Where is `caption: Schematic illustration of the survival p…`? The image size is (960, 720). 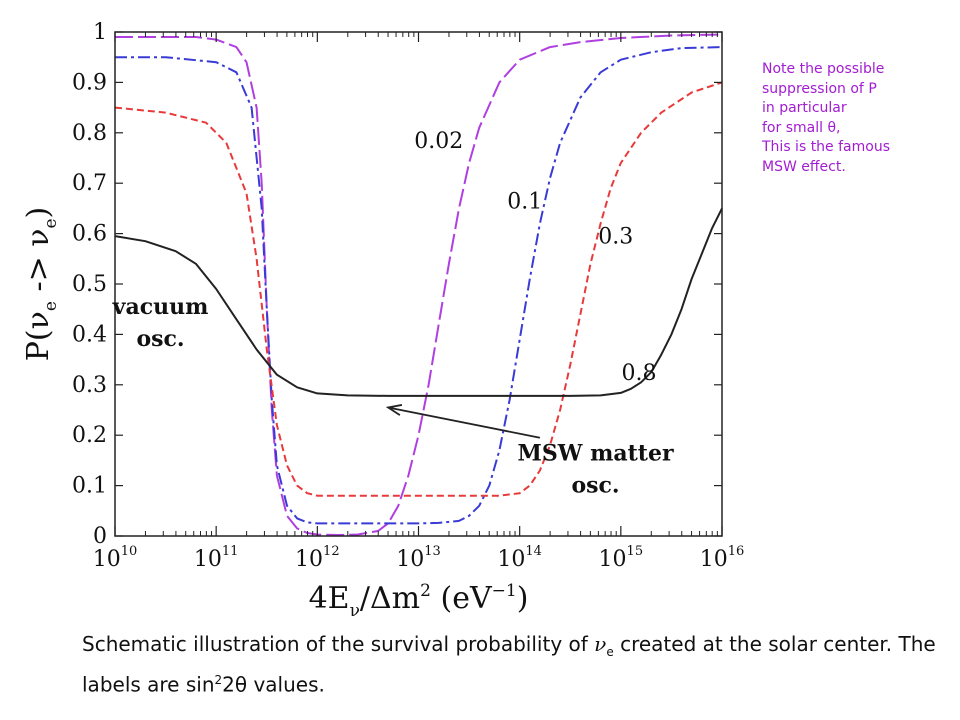 caption: Schematic illustration of the survival p… is located at coordinates (512, 664).